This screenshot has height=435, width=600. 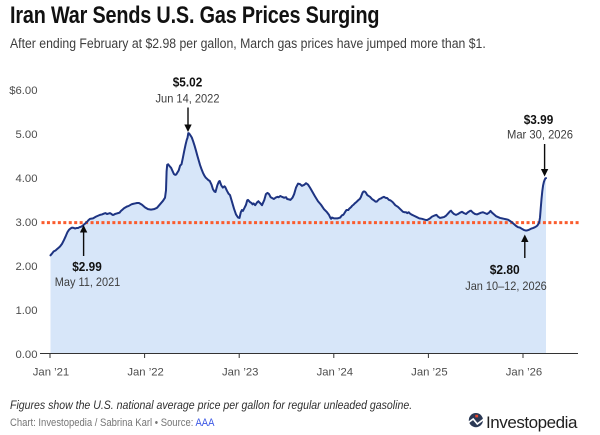 What do you see at coordinates (27, 355) in the screenshot?
I see `svg-text: 0.00` at bounding box center [27, 355].